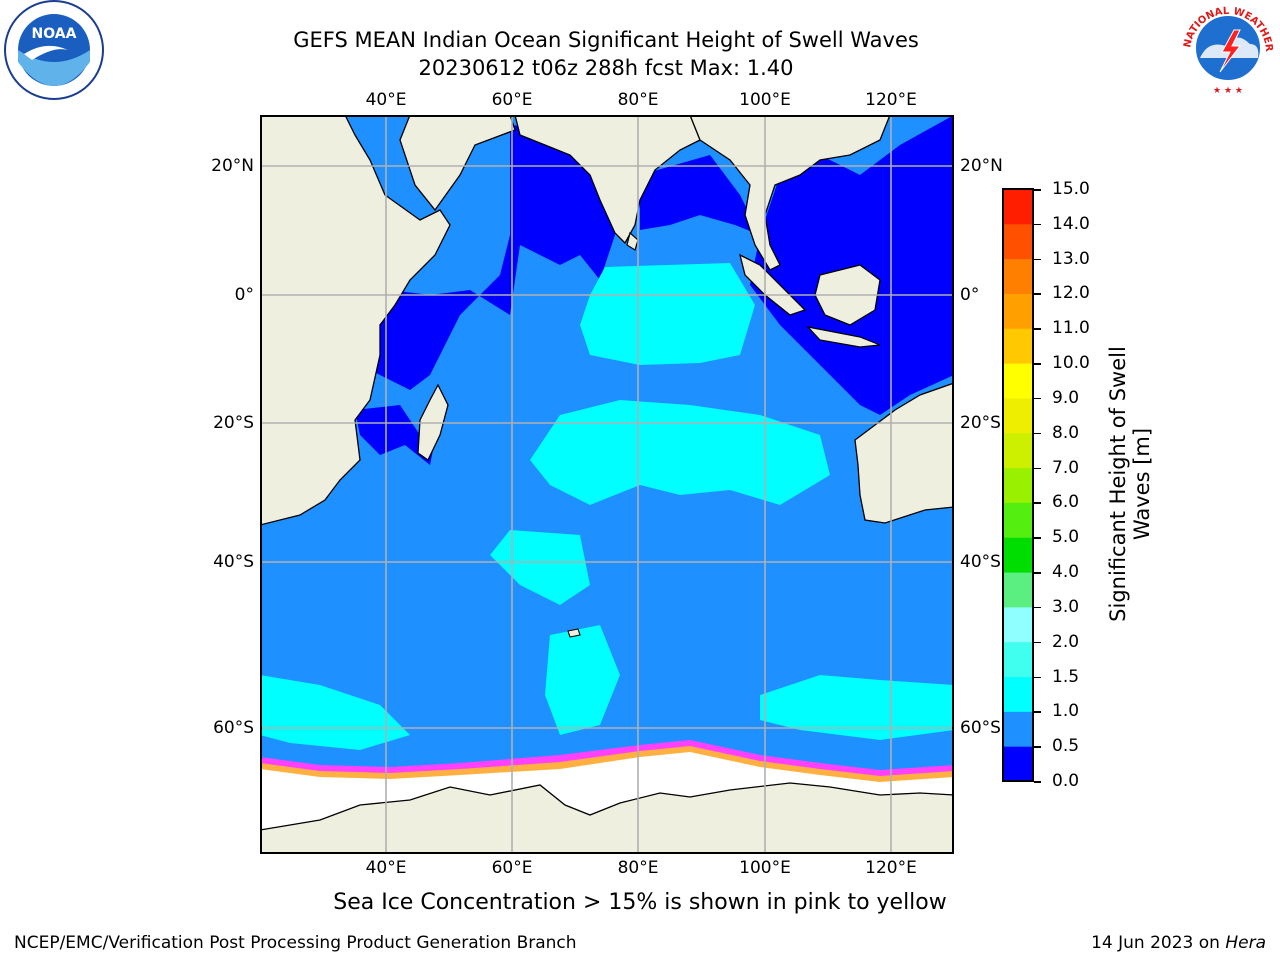  I want to click on colorbar-title: Significant Height of Swell Waves [m], so click(1129, 484).